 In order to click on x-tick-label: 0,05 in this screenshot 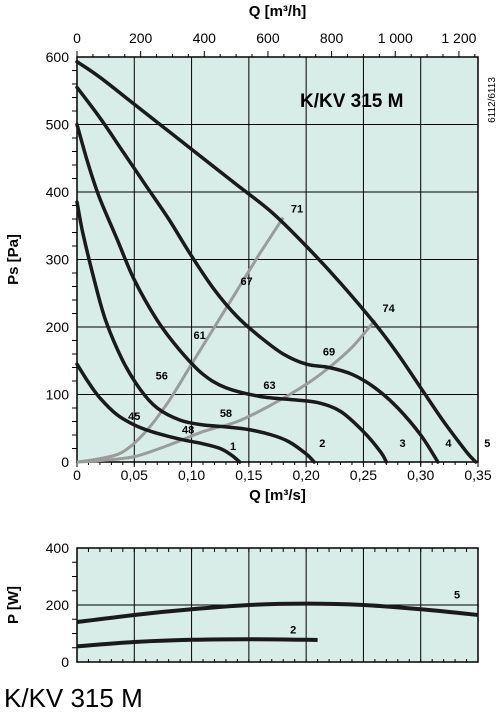, I will do `click(134, 475)`.